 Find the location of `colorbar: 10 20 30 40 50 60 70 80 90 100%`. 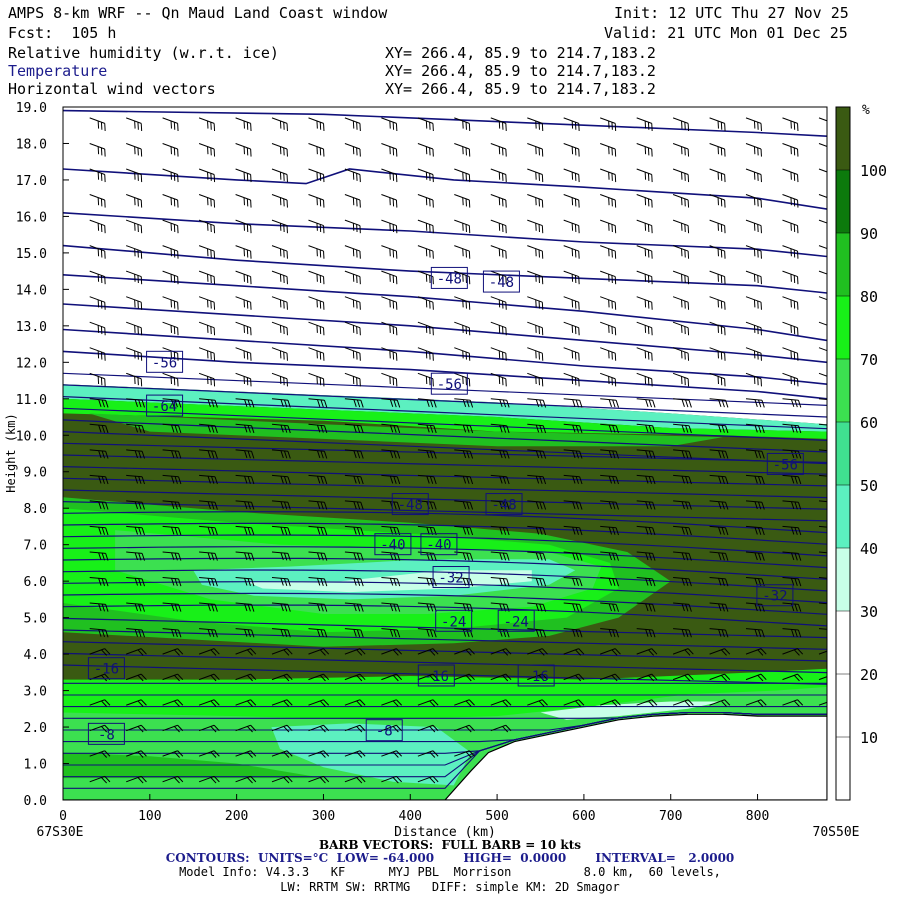

colorbar: 10 20 30 40 50 60 70 80 90 100% is located at coordinates (861, 452).